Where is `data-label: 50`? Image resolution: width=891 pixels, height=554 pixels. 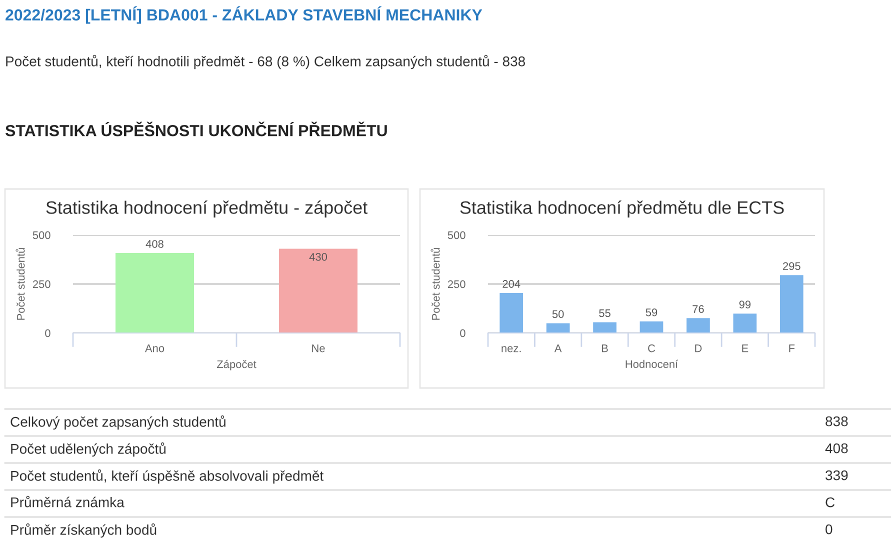 data-label: 50 is located at coordinates (558, 314).